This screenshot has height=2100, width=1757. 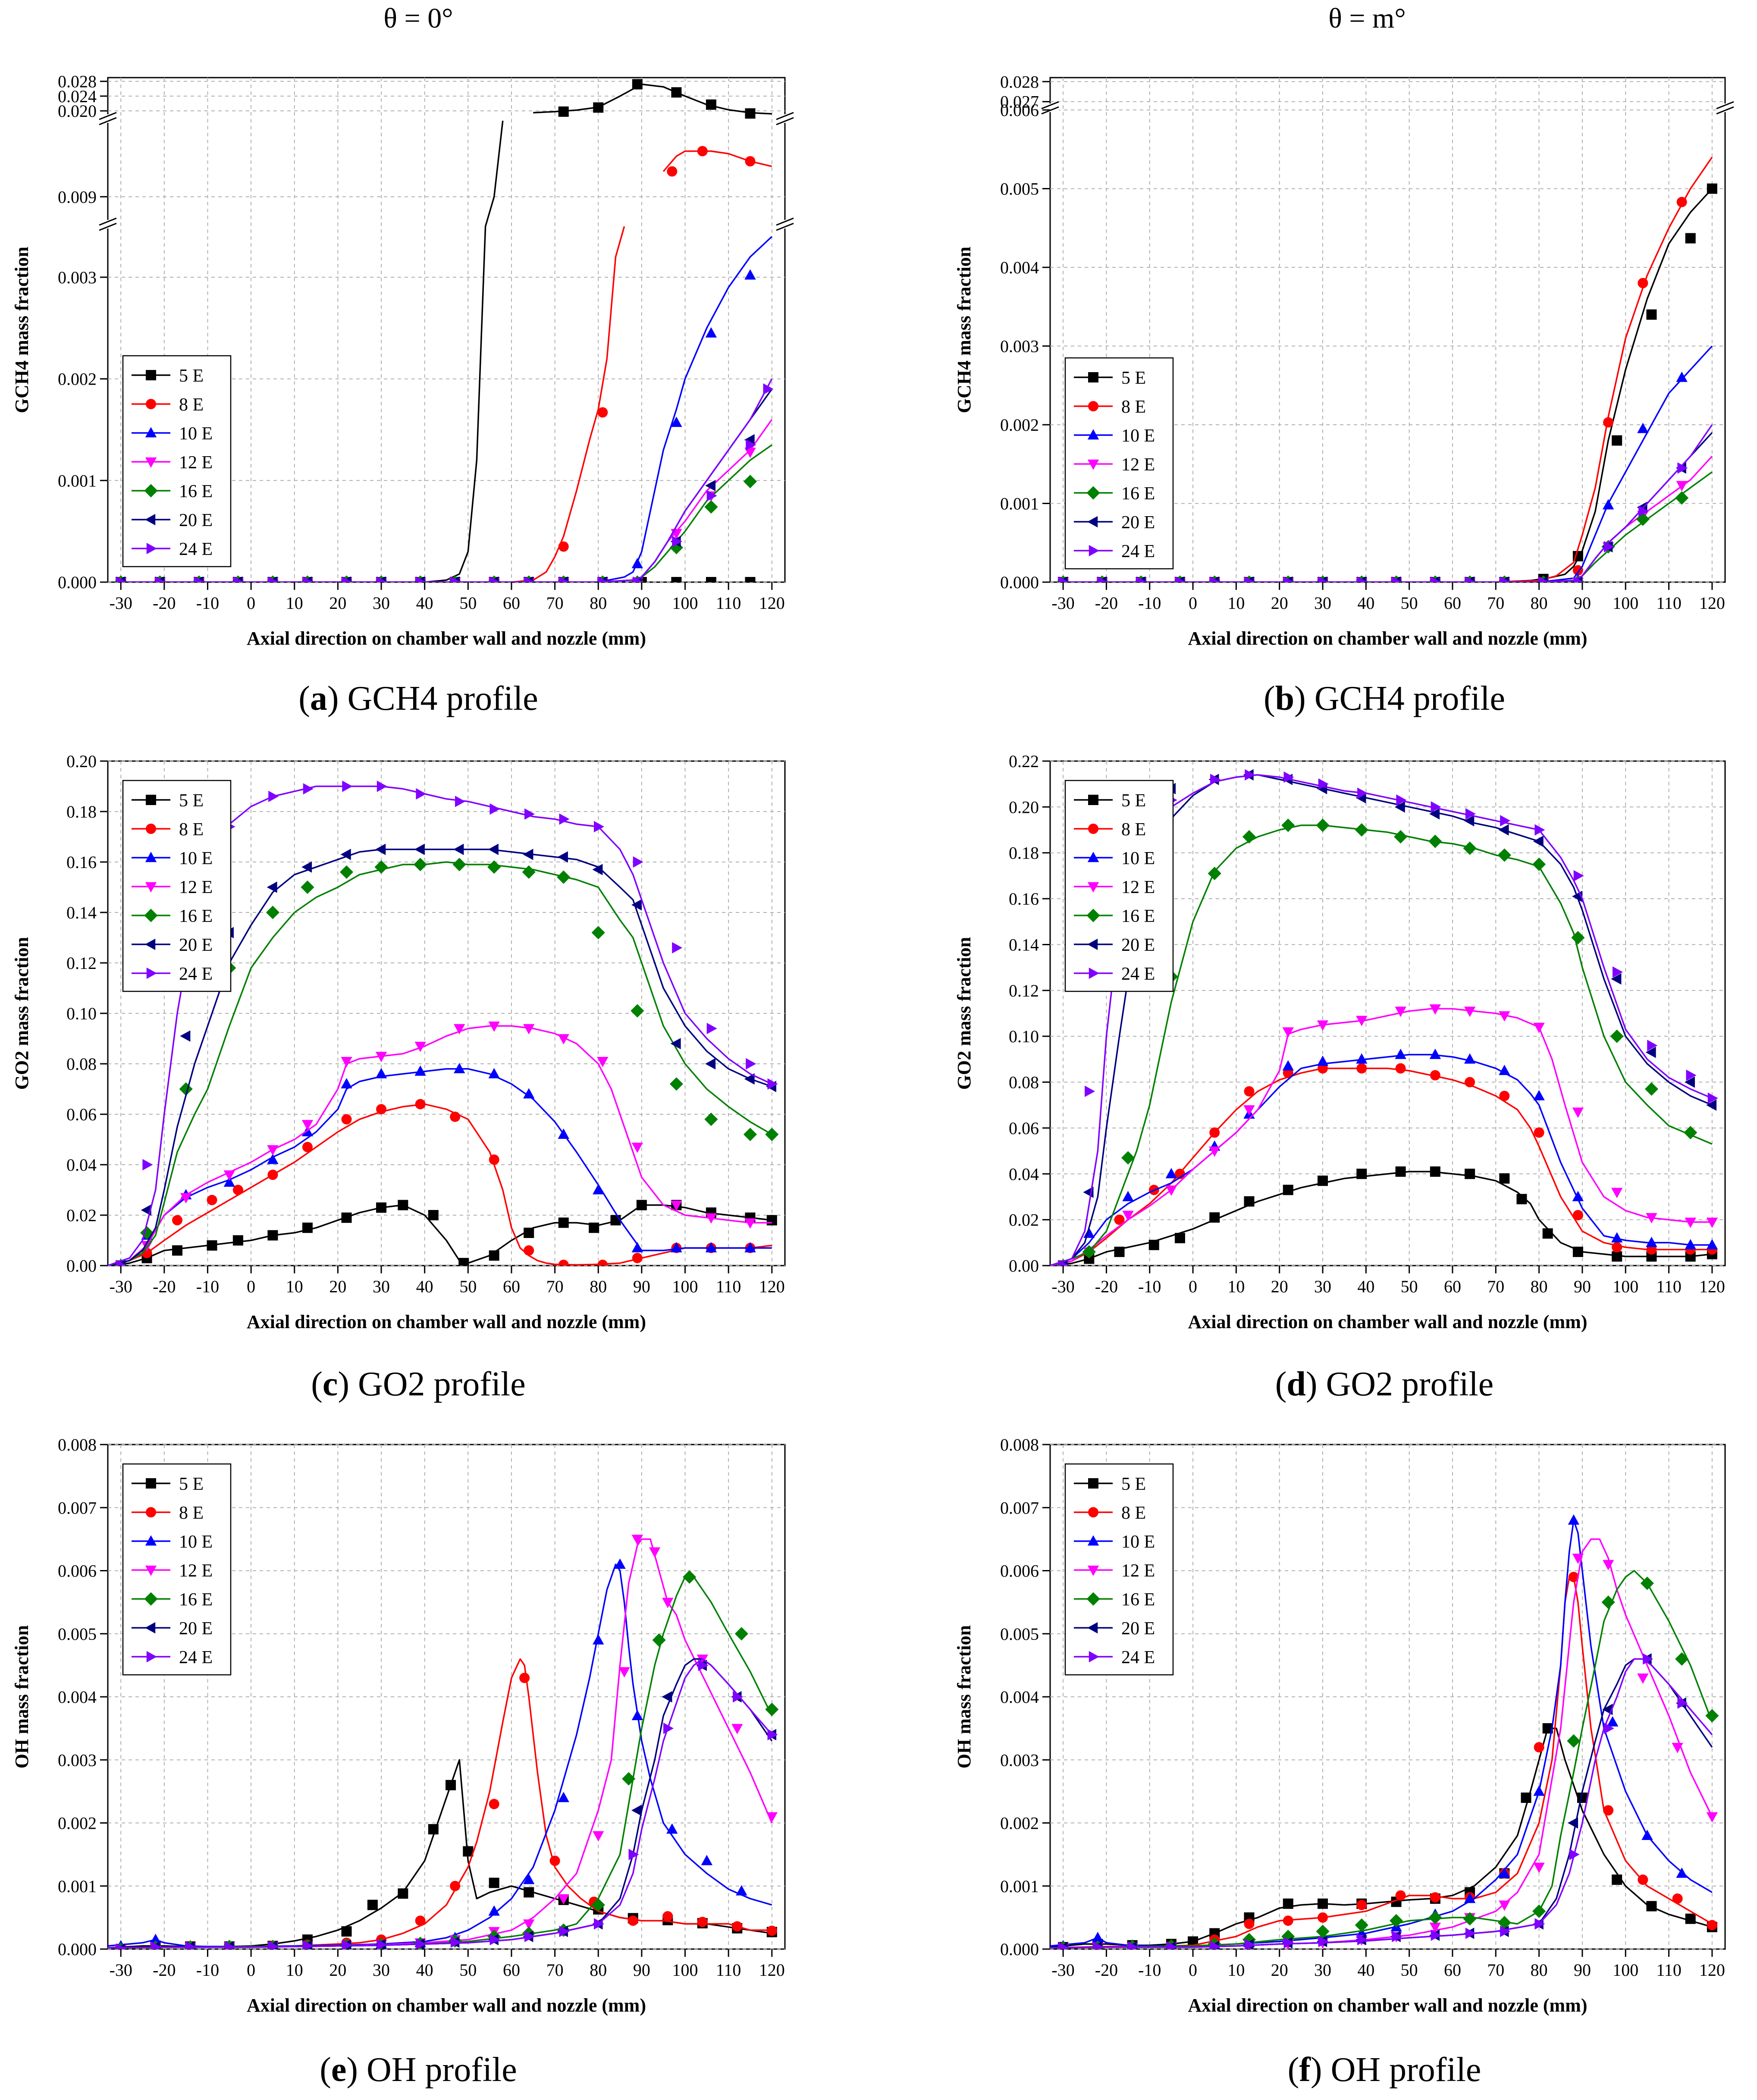 What do you see at coordinates (1138, 465) in the screenshot?
I see `legend-label: 12 E` at bounding box center [1138, 465].